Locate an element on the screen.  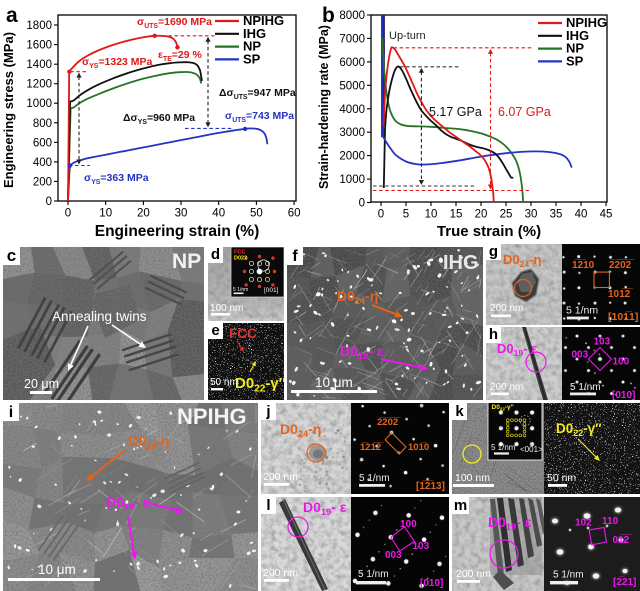
svg-text: j is located at coordinates (267, 411).